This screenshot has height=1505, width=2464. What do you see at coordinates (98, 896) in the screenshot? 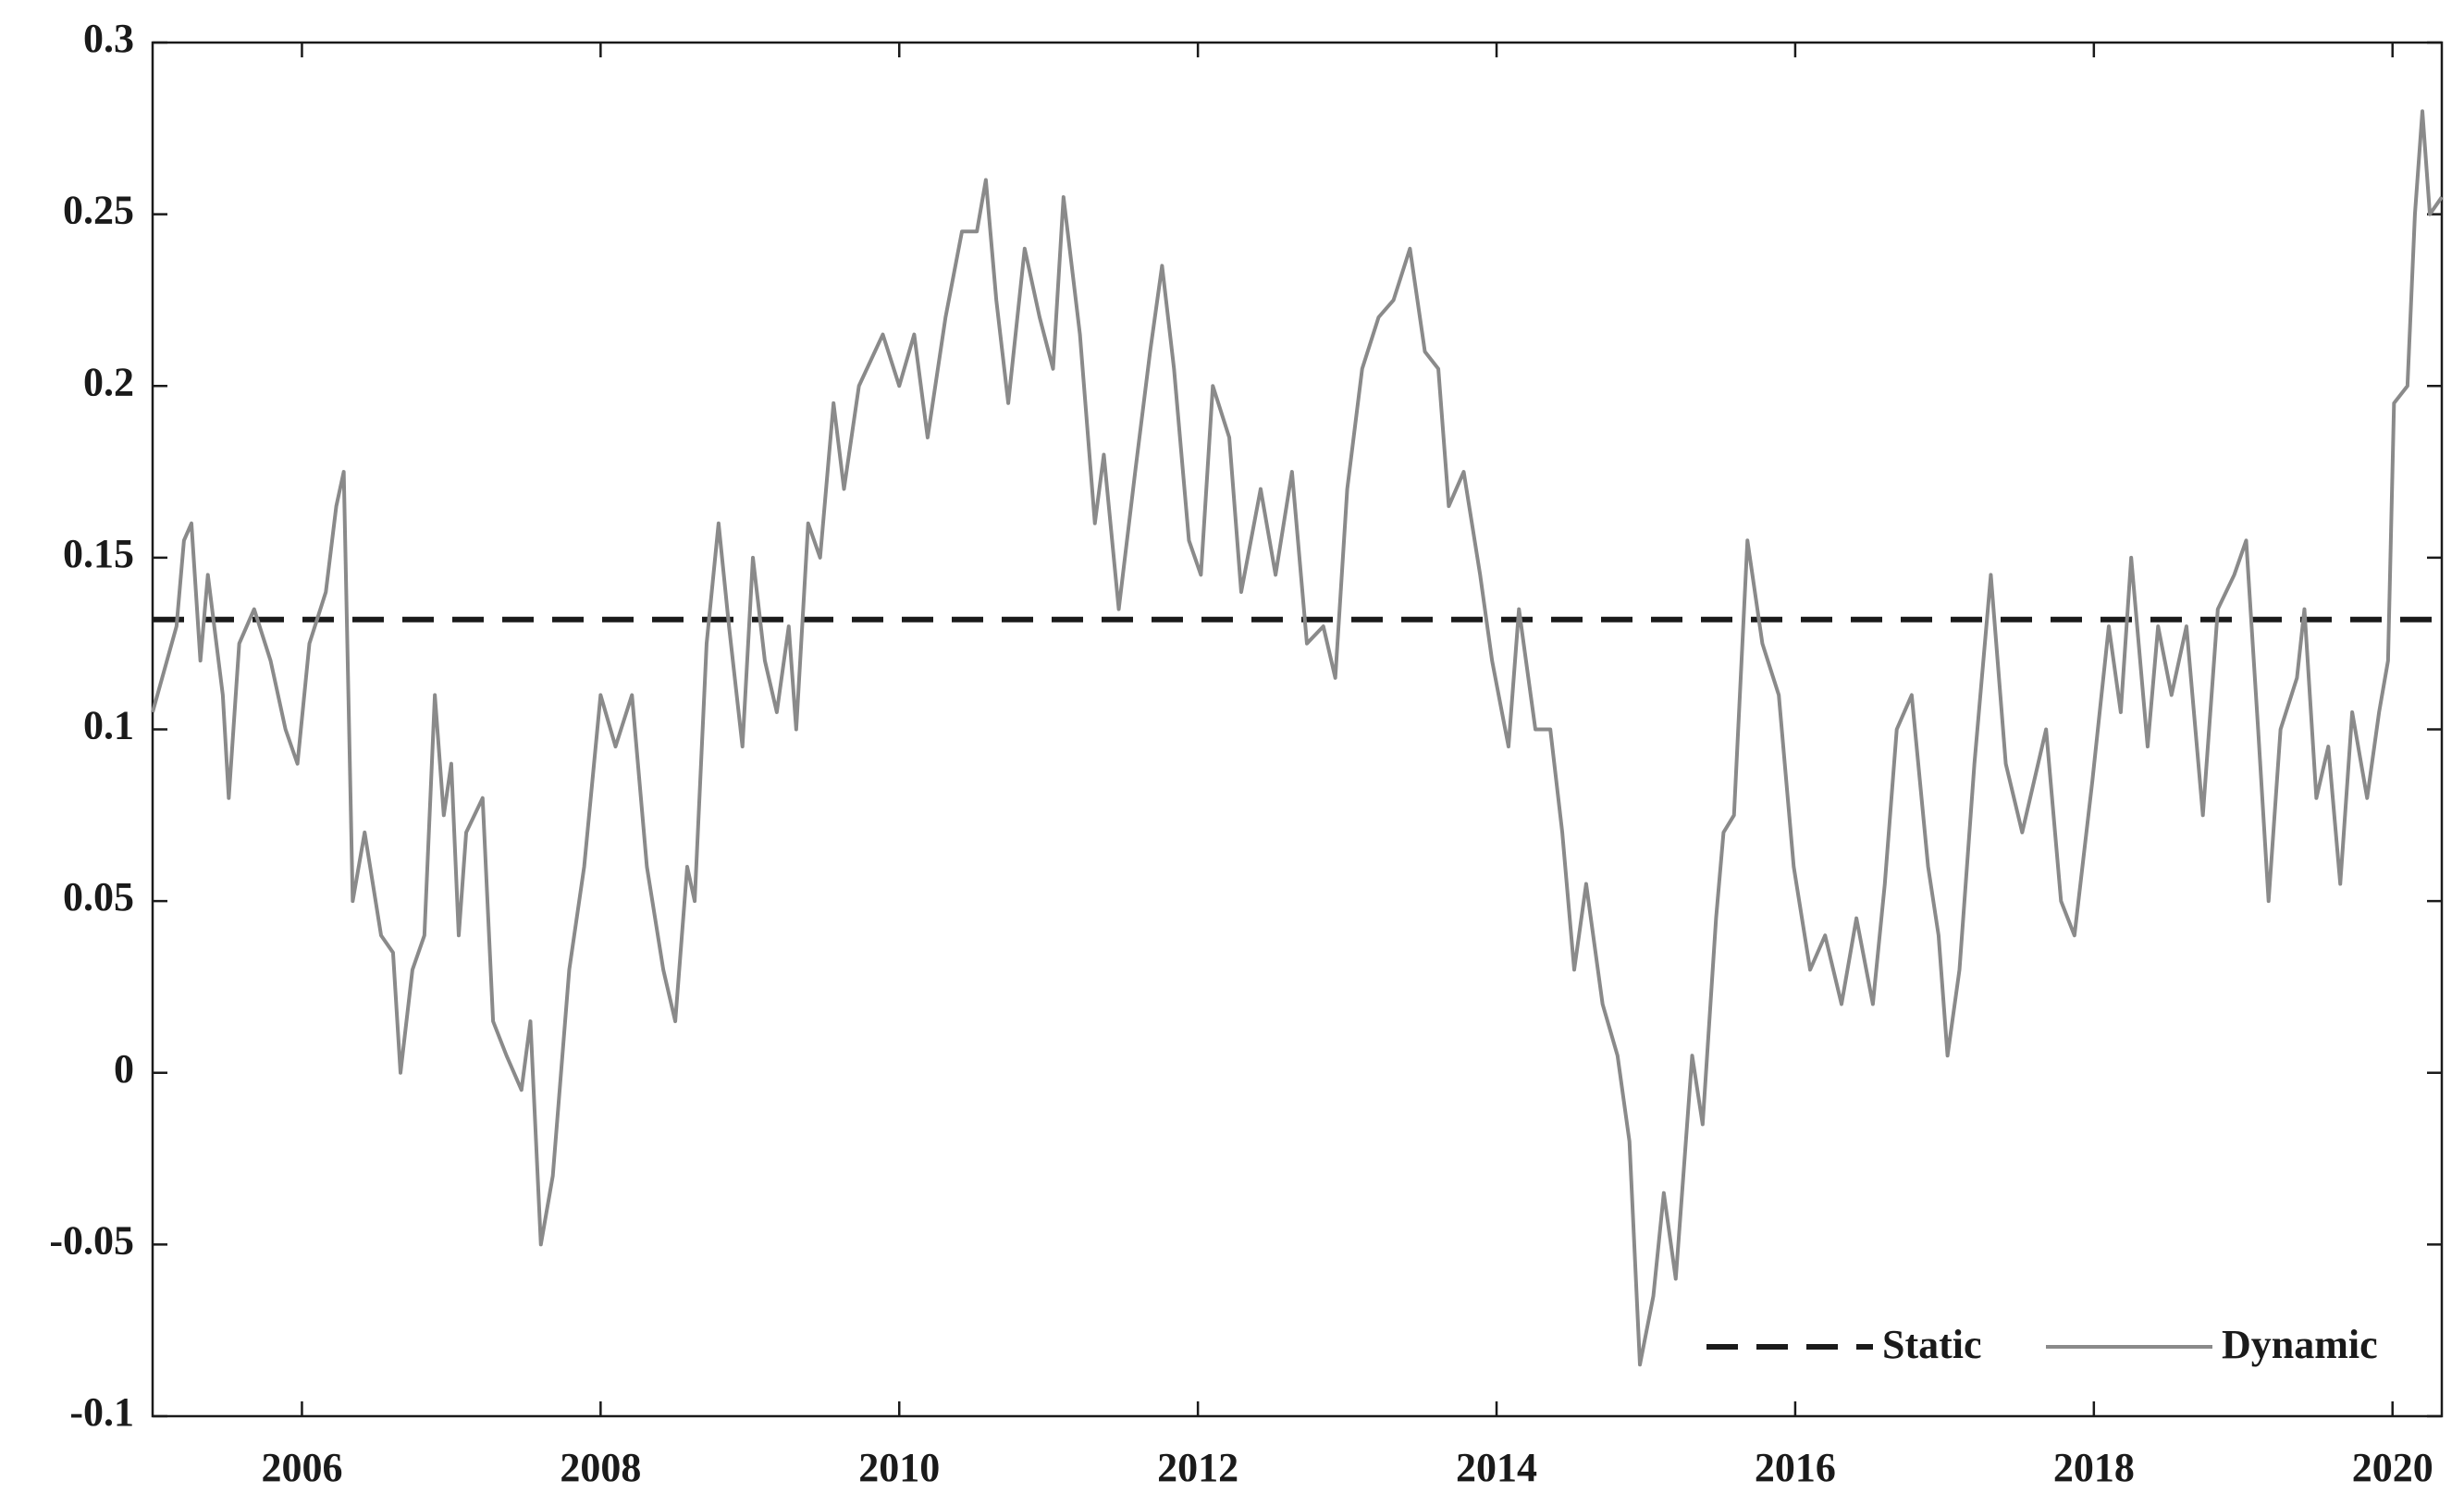
I see `y-tick-label: 0.05` at bounding box center [98, 896].